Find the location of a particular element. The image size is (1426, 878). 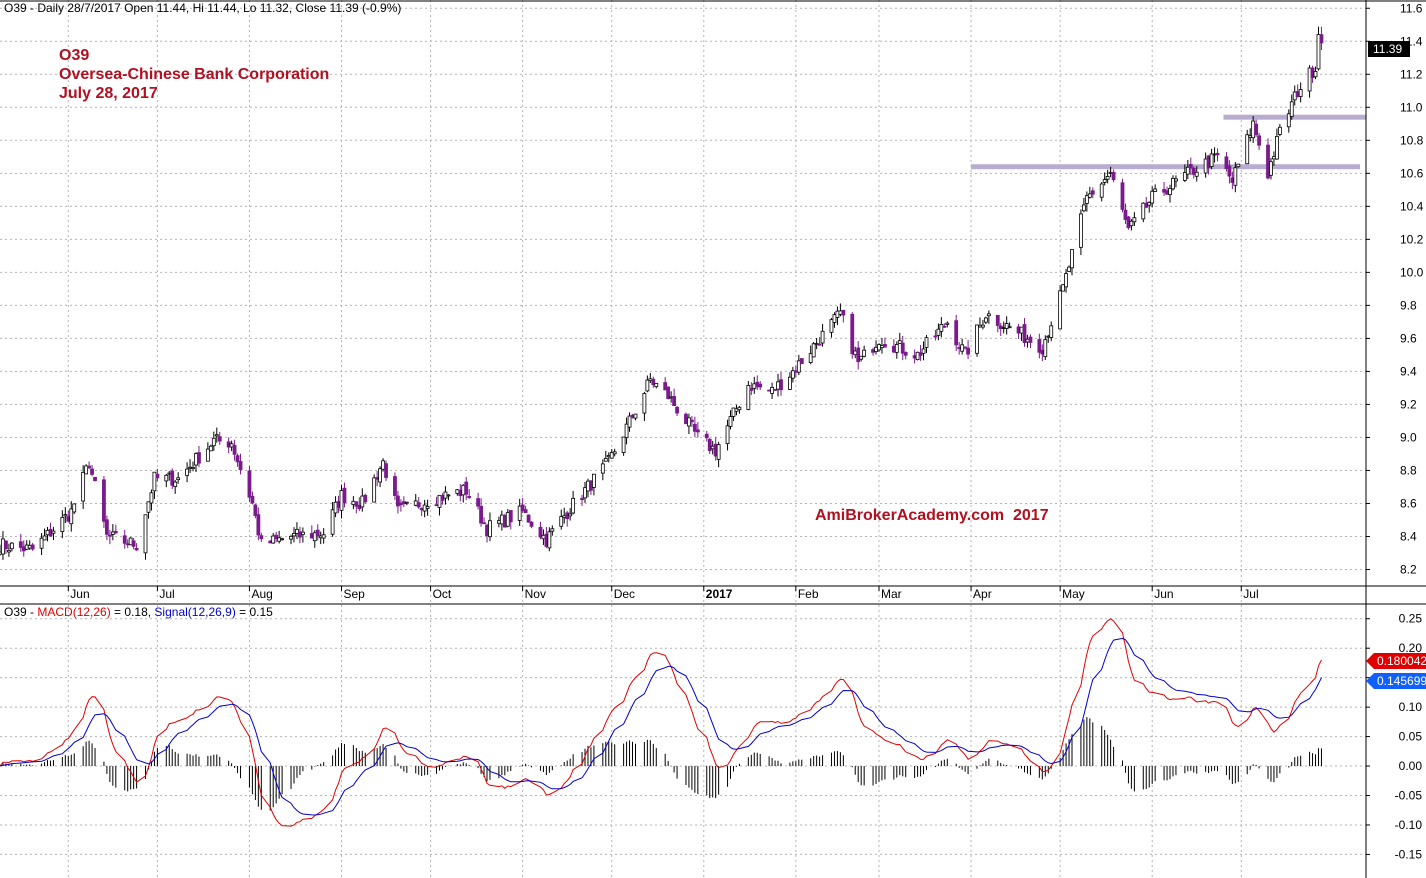

macd-badge-value: 0.180042 is located at coordinates (1401, 661).